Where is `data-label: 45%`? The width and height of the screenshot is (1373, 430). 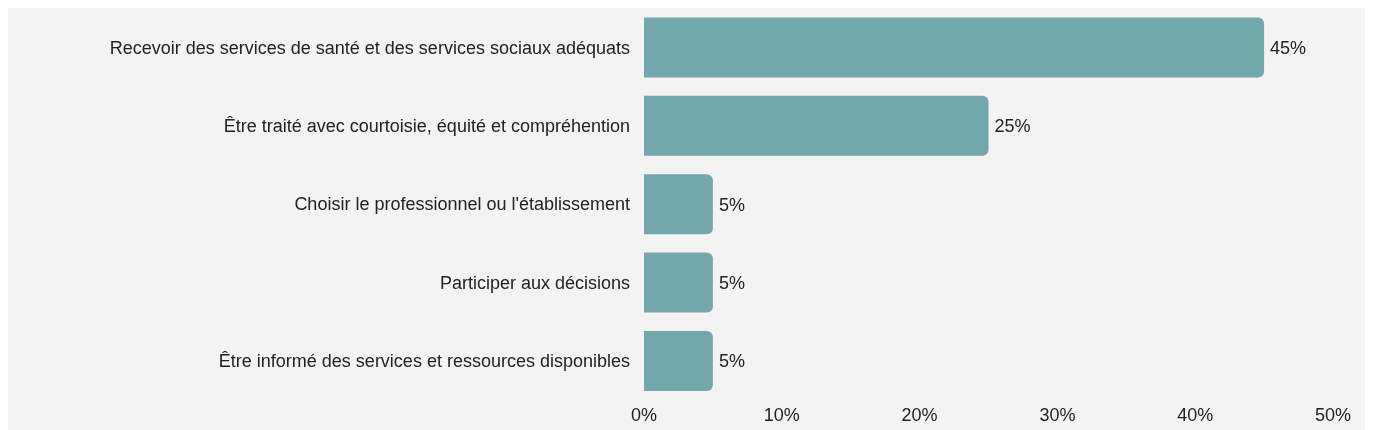
data-label: 45% is located at coordinates (1288, 47).